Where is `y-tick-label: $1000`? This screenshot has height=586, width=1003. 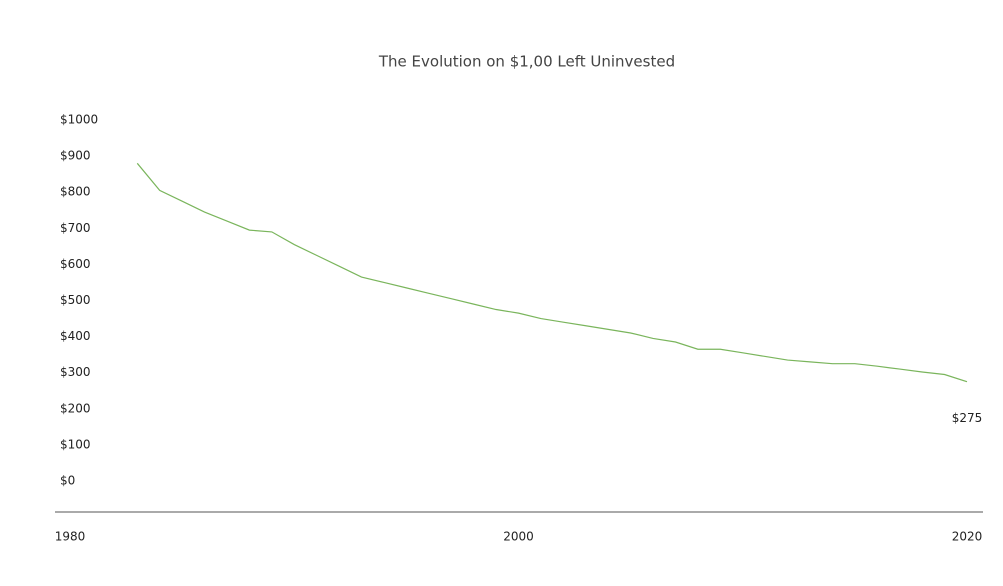 y-tick-label: $1000 is located at coordinates (79, 120).